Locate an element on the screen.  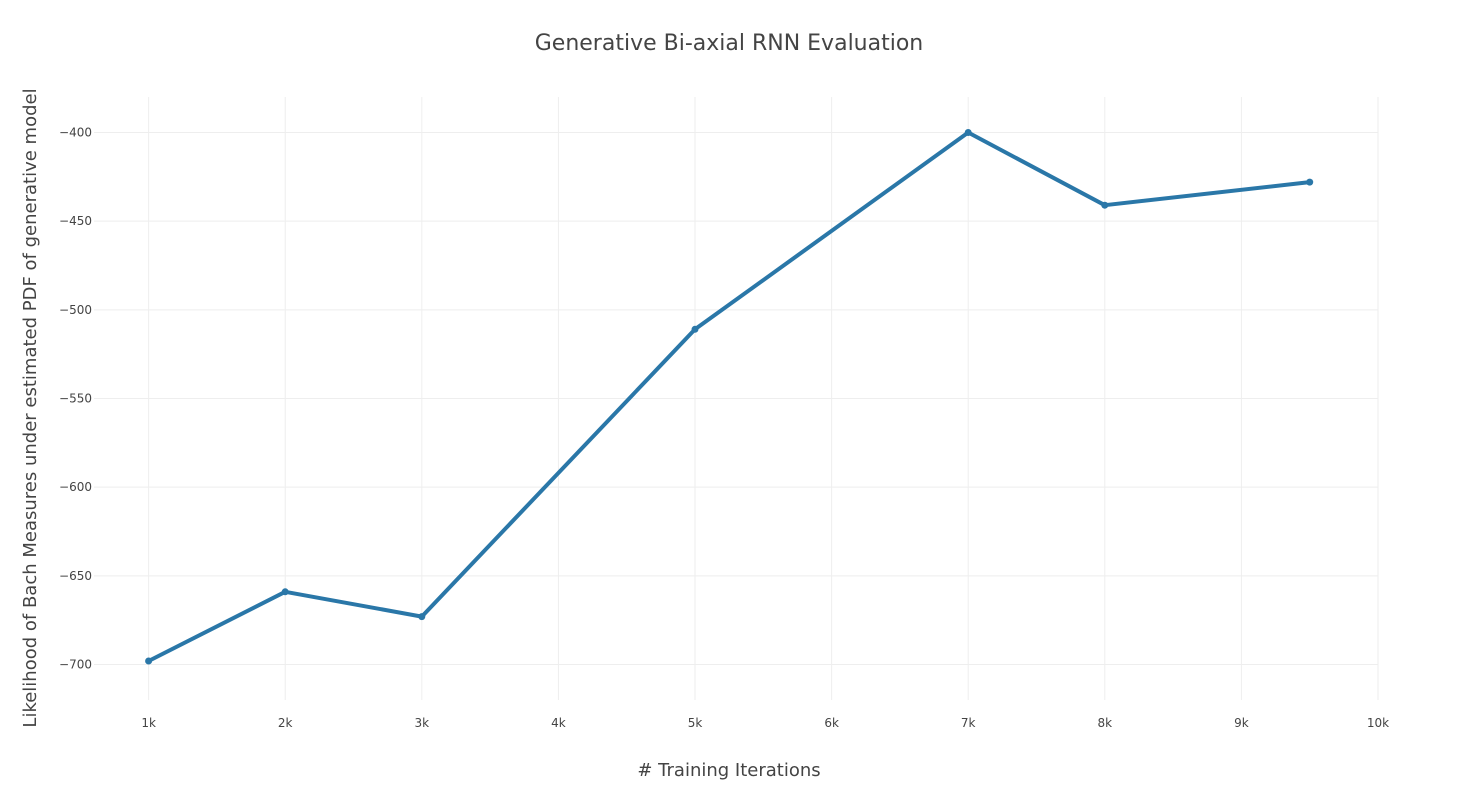
y-axis-ticks: −700 −650 −600 −550 −500 −450 −400 is located at coordinates (75, 398).